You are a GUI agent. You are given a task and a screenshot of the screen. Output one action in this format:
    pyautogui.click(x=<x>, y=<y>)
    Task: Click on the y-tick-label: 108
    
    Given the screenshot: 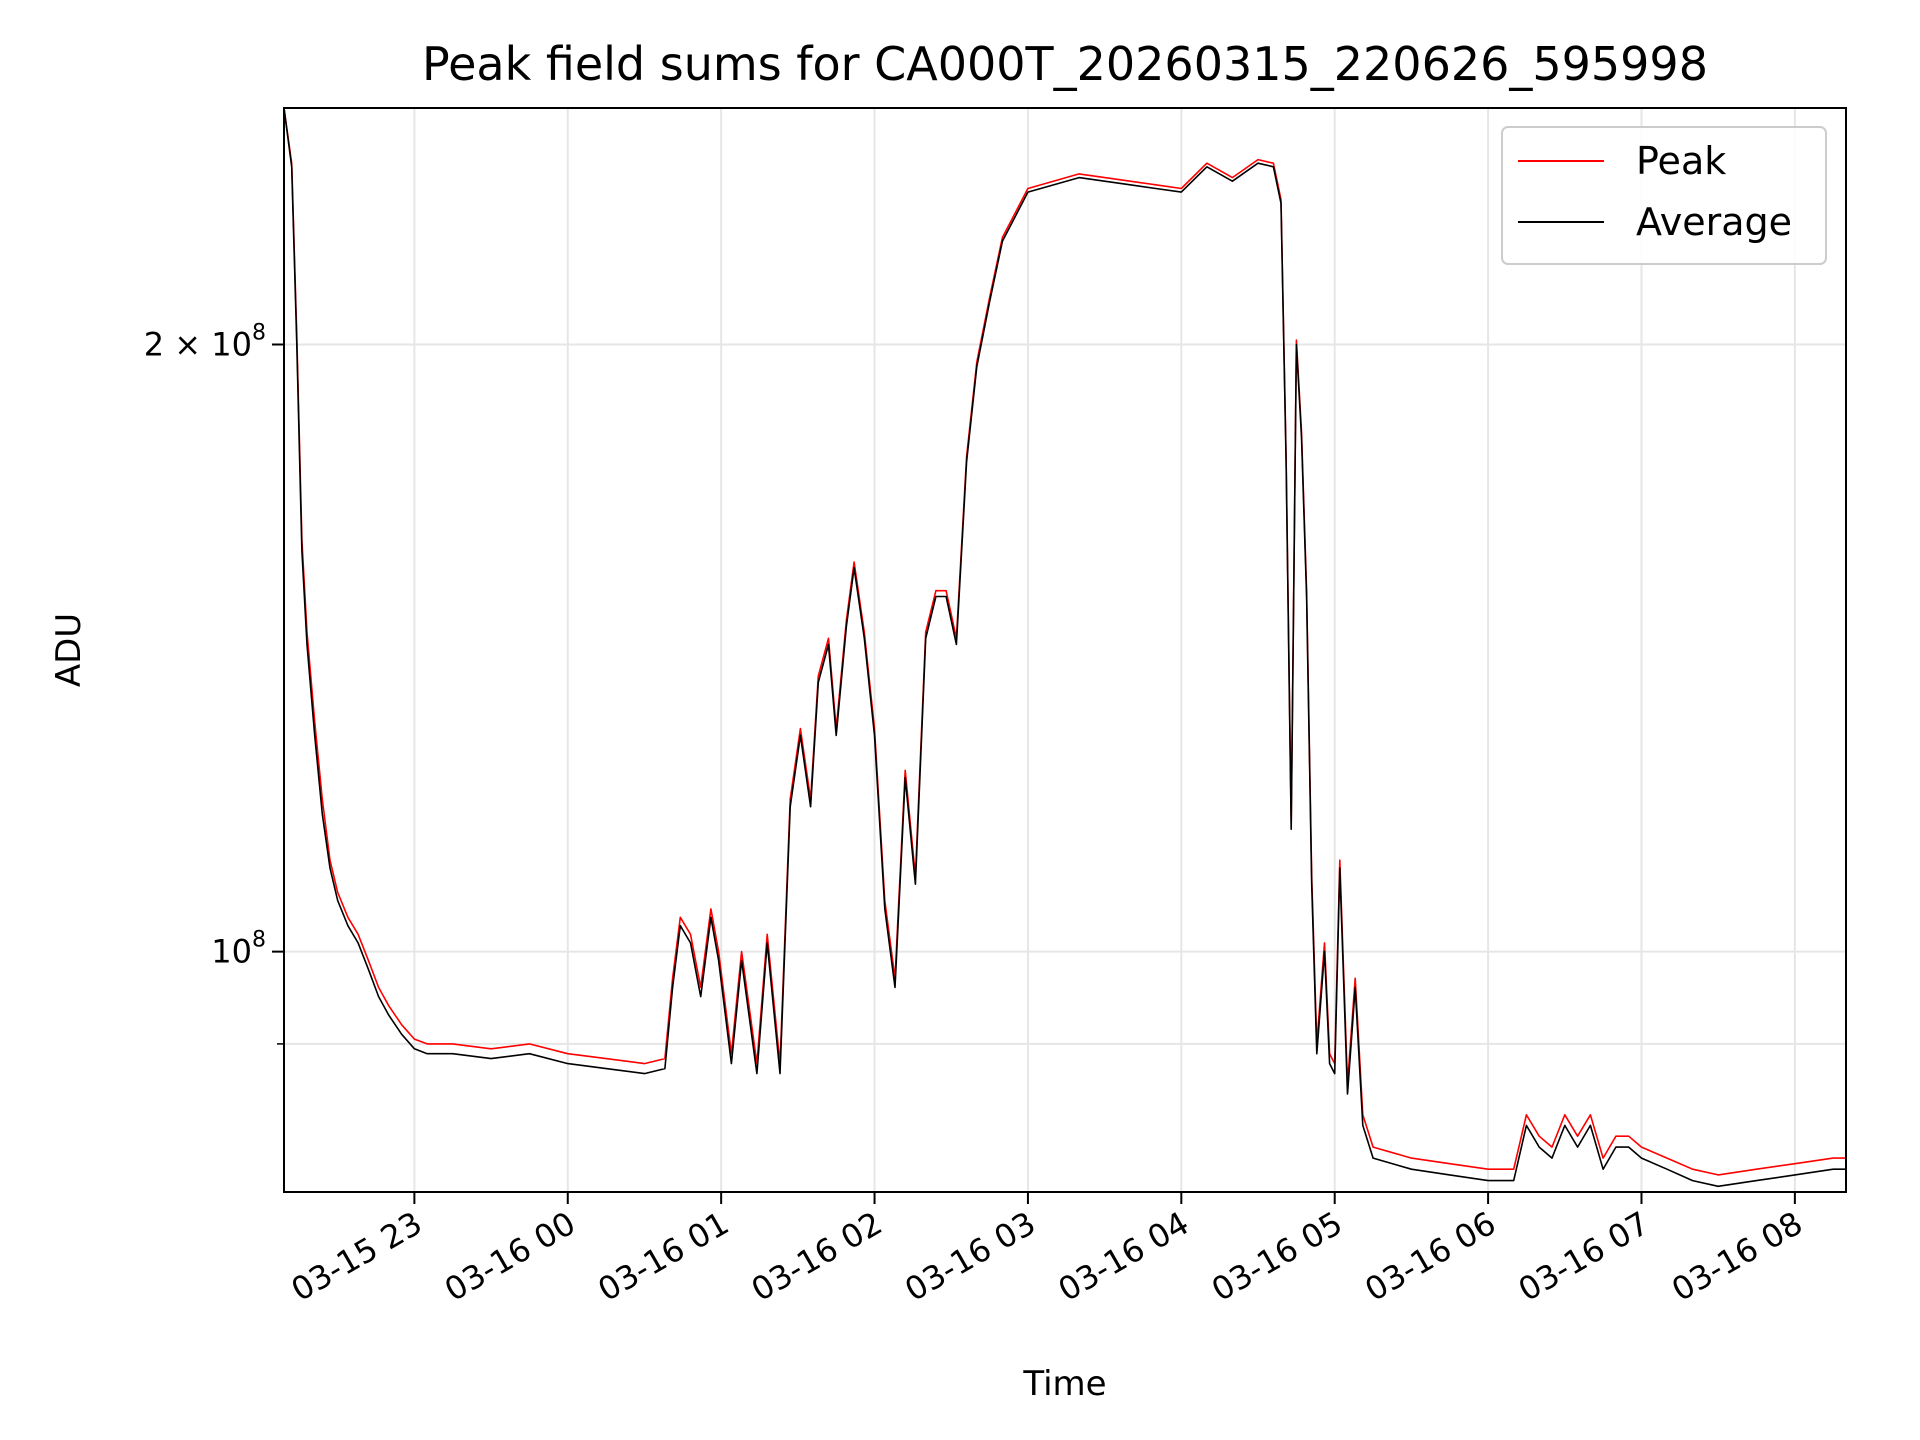 What is the action you would take?
    pyautogui.click(x=238, y=949)
    